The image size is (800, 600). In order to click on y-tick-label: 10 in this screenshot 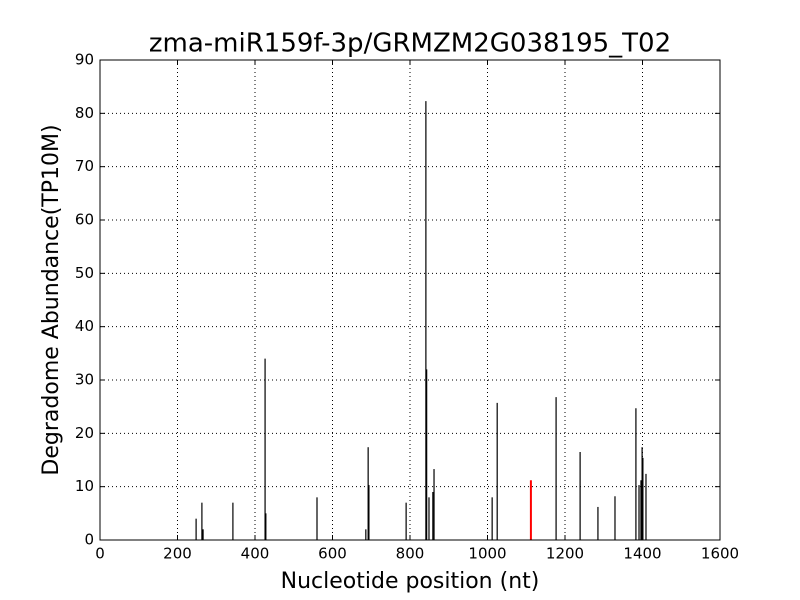, I will do `click(84, 486)`.